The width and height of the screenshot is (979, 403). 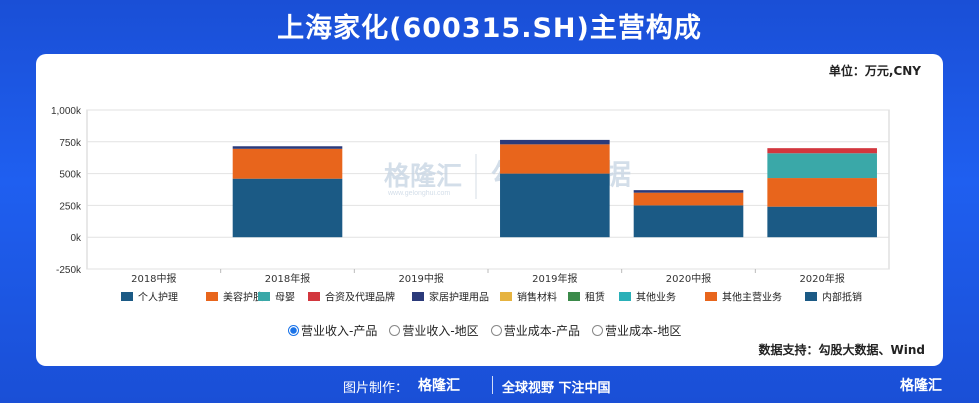 I want to click on legend-item: 美容护肤, so click(x=243, y=297).